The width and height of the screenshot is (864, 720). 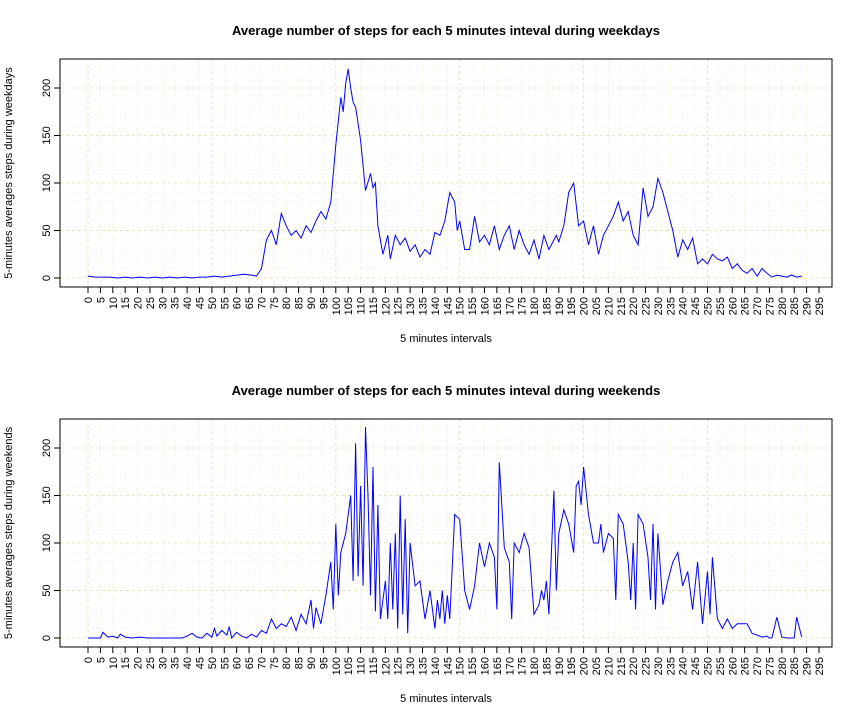 What do you see at coordinates (498, 306) in the screenshot?
I see `x-tick-label: 165` at bounding box center [498, 306].